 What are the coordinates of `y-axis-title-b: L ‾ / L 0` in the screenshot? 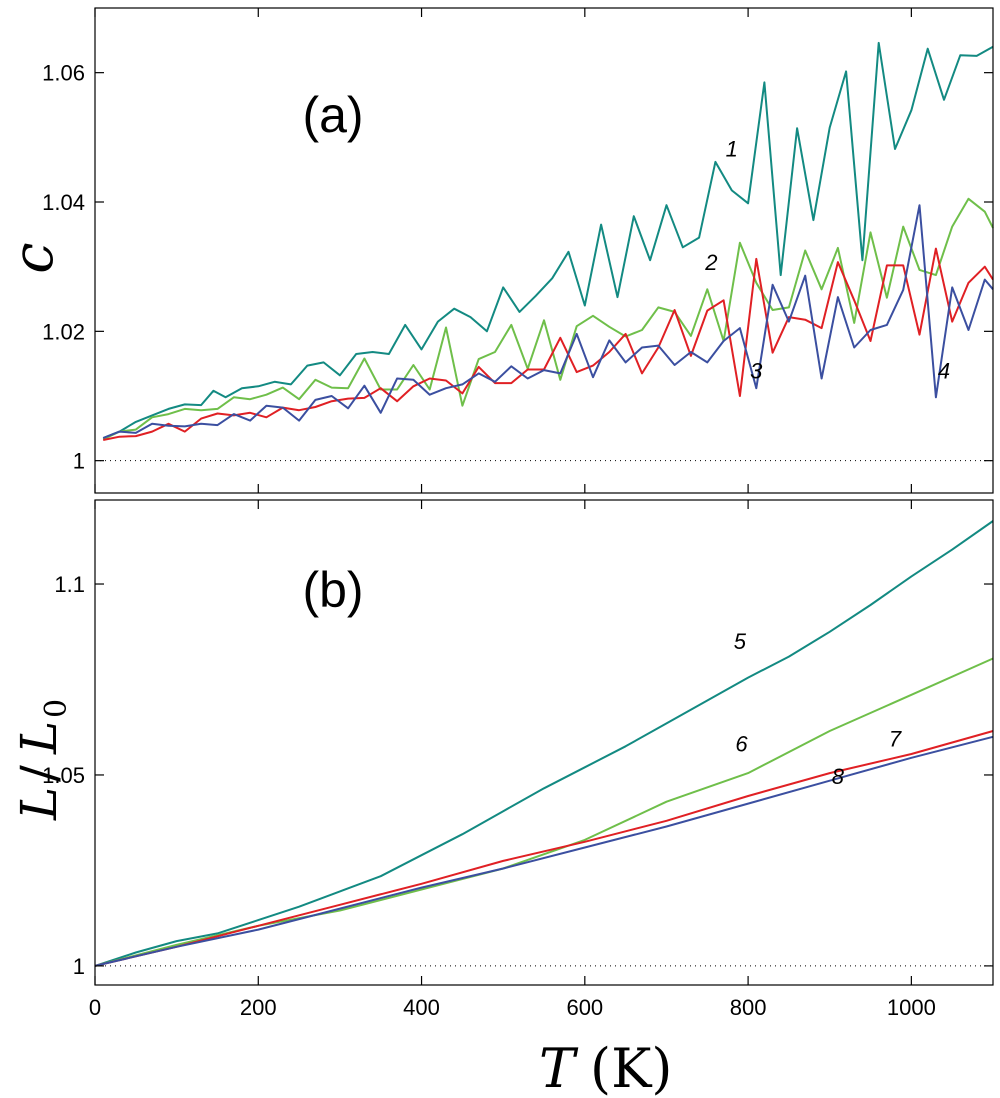 It's located at (37, 760).